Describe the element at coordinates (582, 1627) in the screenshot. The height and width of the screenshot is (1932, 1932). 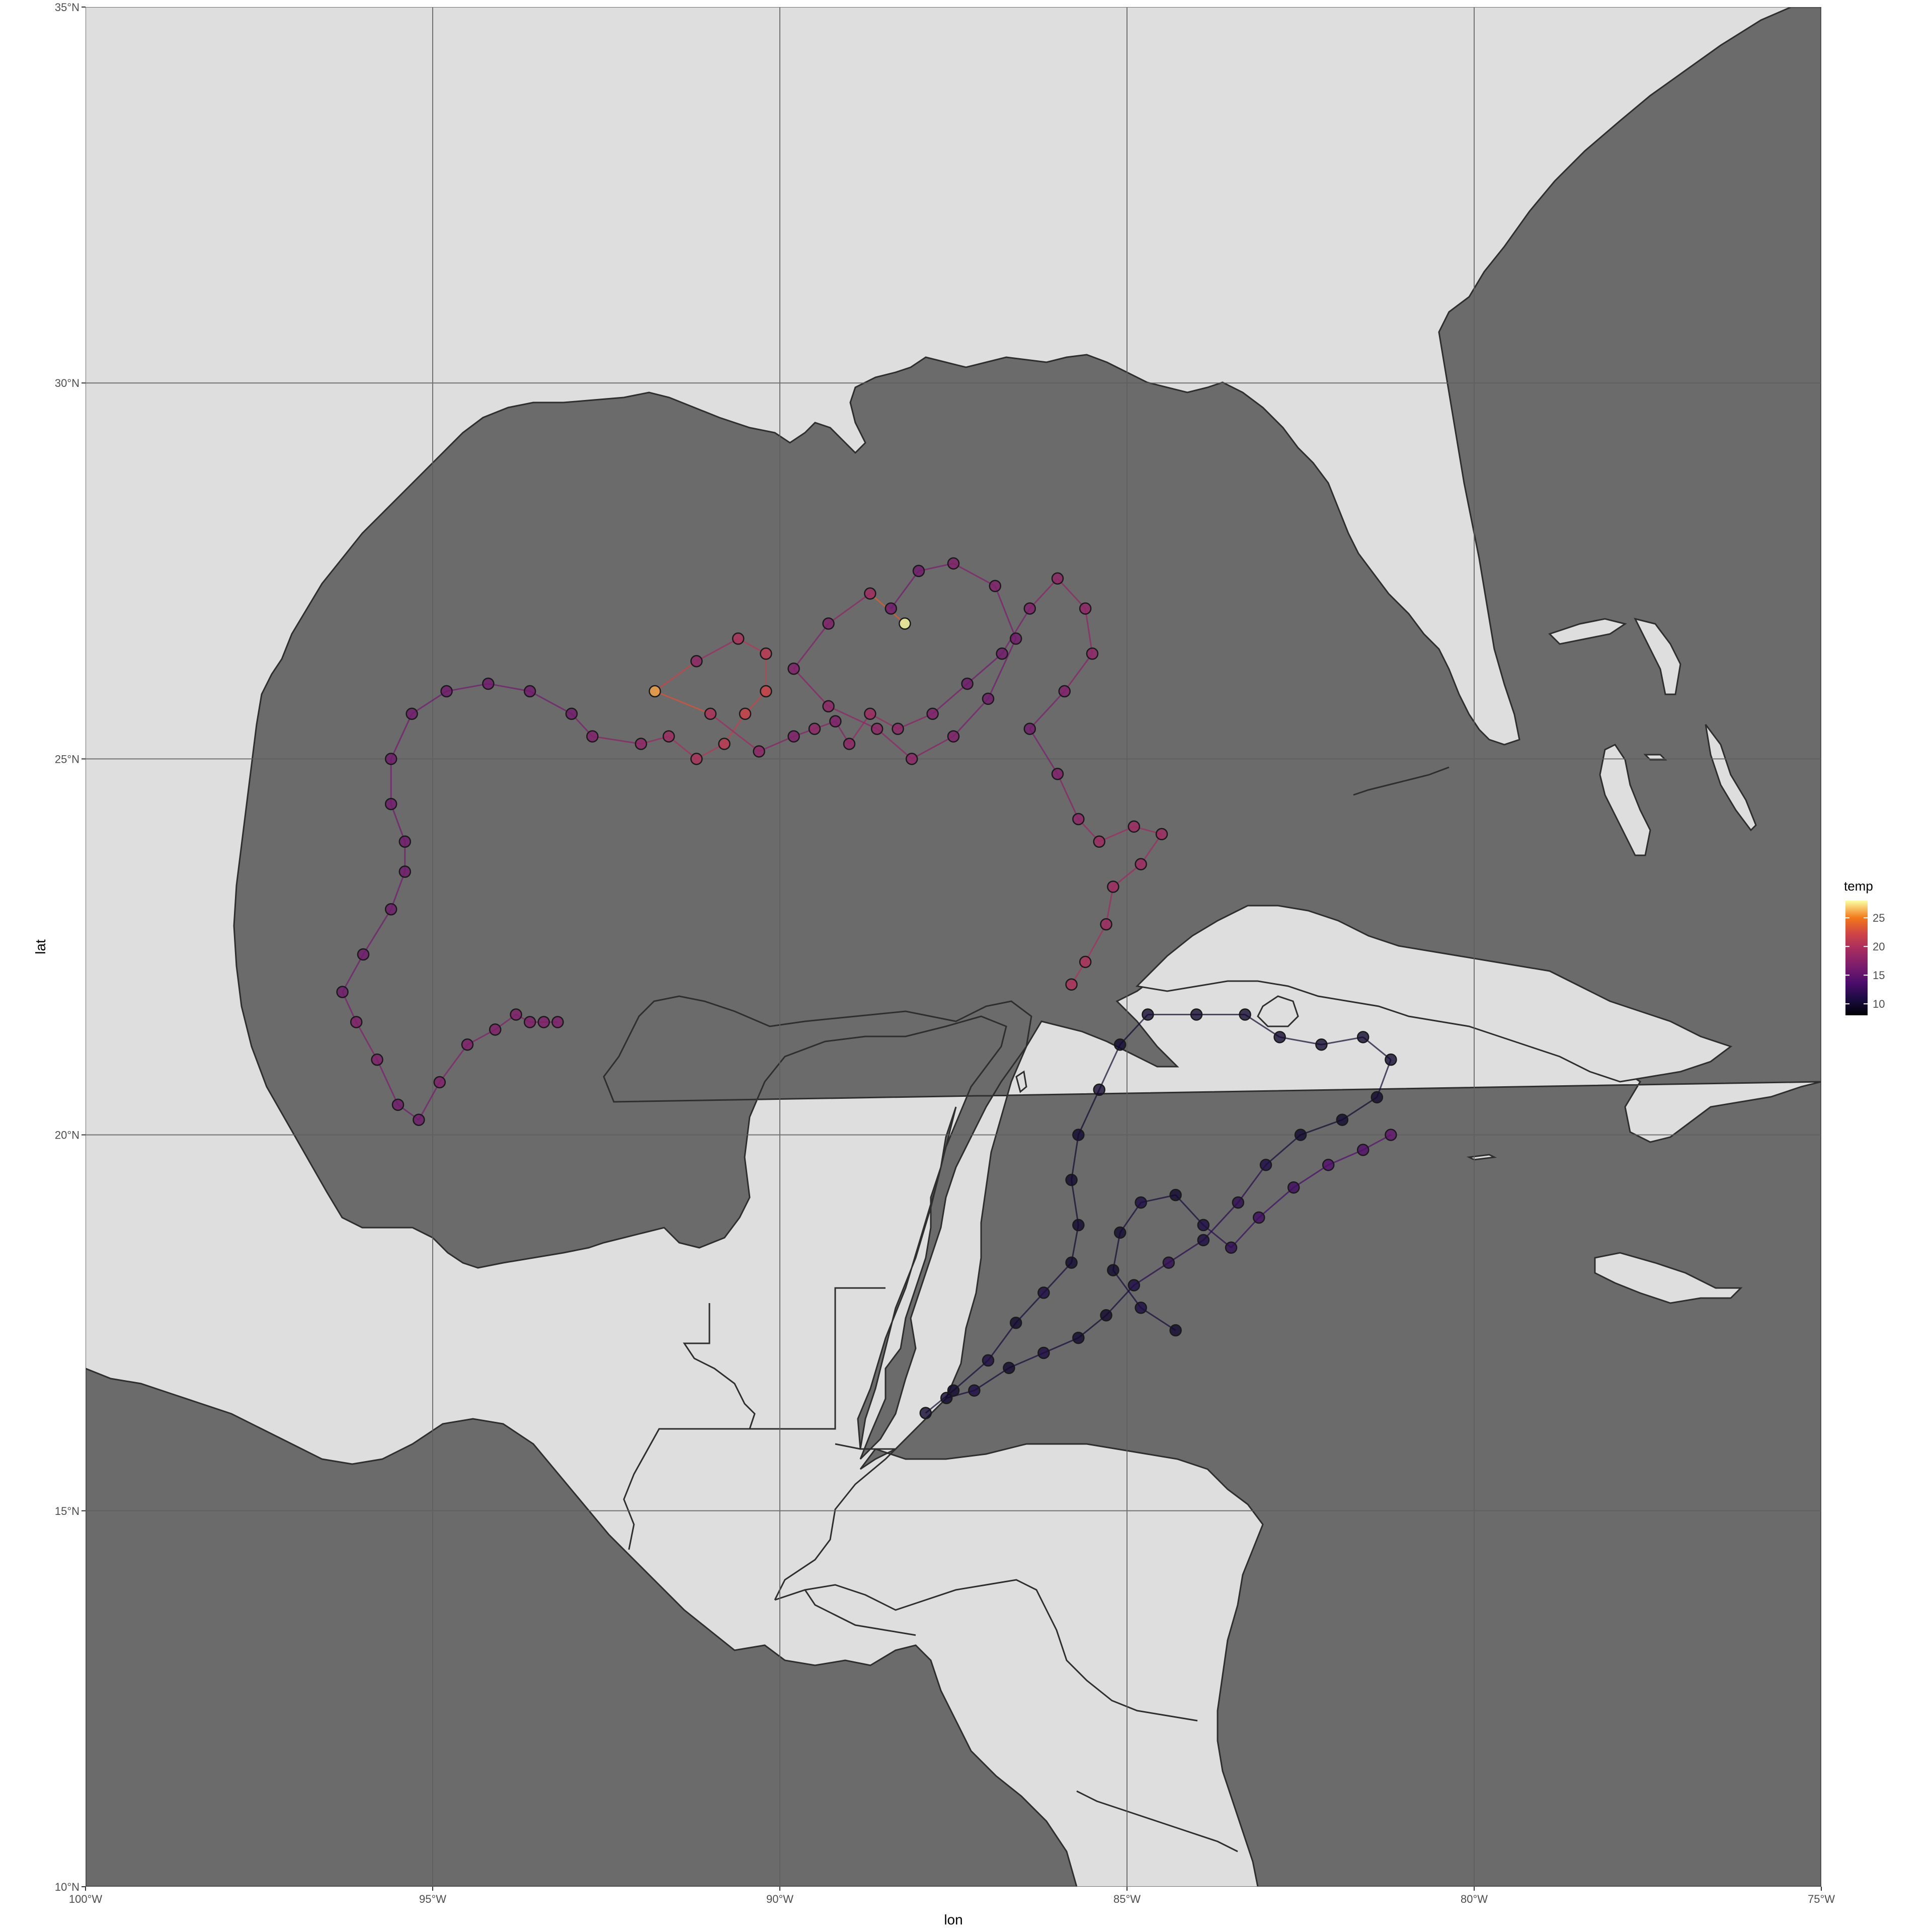
I see `pacific-ocean` at that location.